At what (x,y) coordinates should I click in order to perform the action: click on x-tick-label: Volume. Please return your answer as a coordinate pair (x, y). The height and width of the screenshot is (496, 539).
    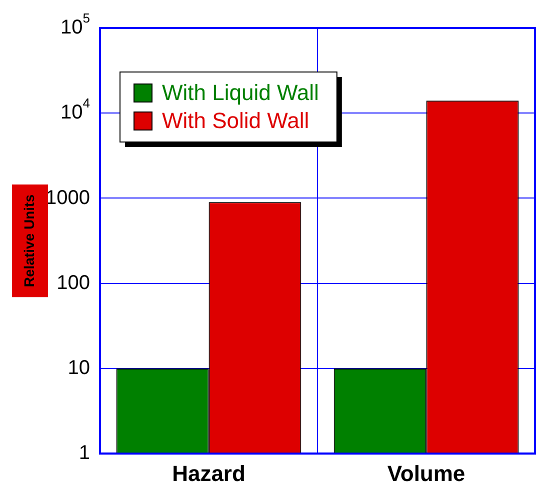
    Looking at the image, I should click on (426, 473).